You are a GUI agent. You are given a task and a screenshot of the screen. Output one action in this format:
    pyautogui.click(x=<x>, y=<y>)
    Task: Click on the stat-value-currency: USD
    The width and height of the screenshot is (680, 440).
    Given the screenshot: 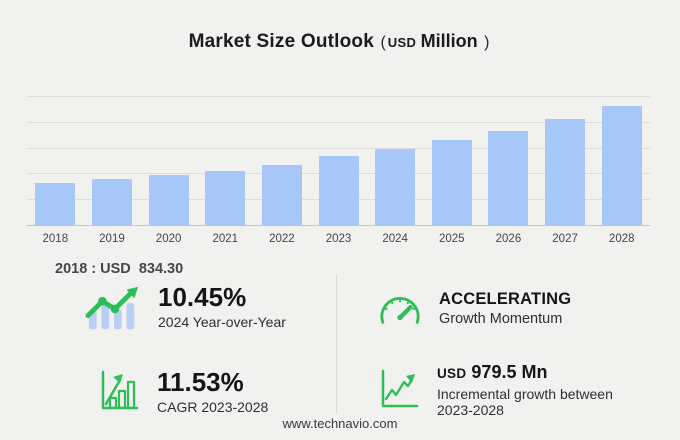 What is the action you would take?
    pyautogui.click(x=452, y=373)
    